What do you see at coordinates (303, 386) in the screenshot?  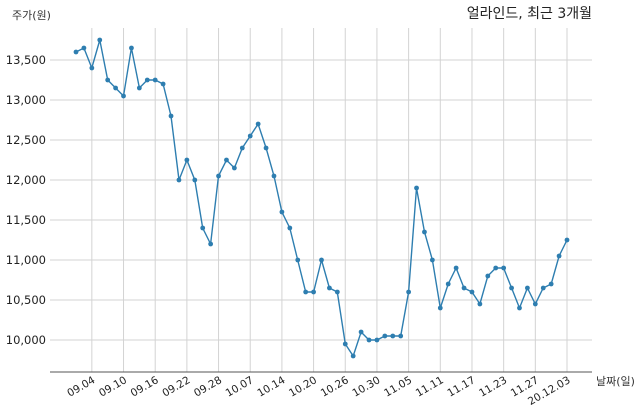 I see `x-tick-label: 10.20` at bounding box center [303, 386].